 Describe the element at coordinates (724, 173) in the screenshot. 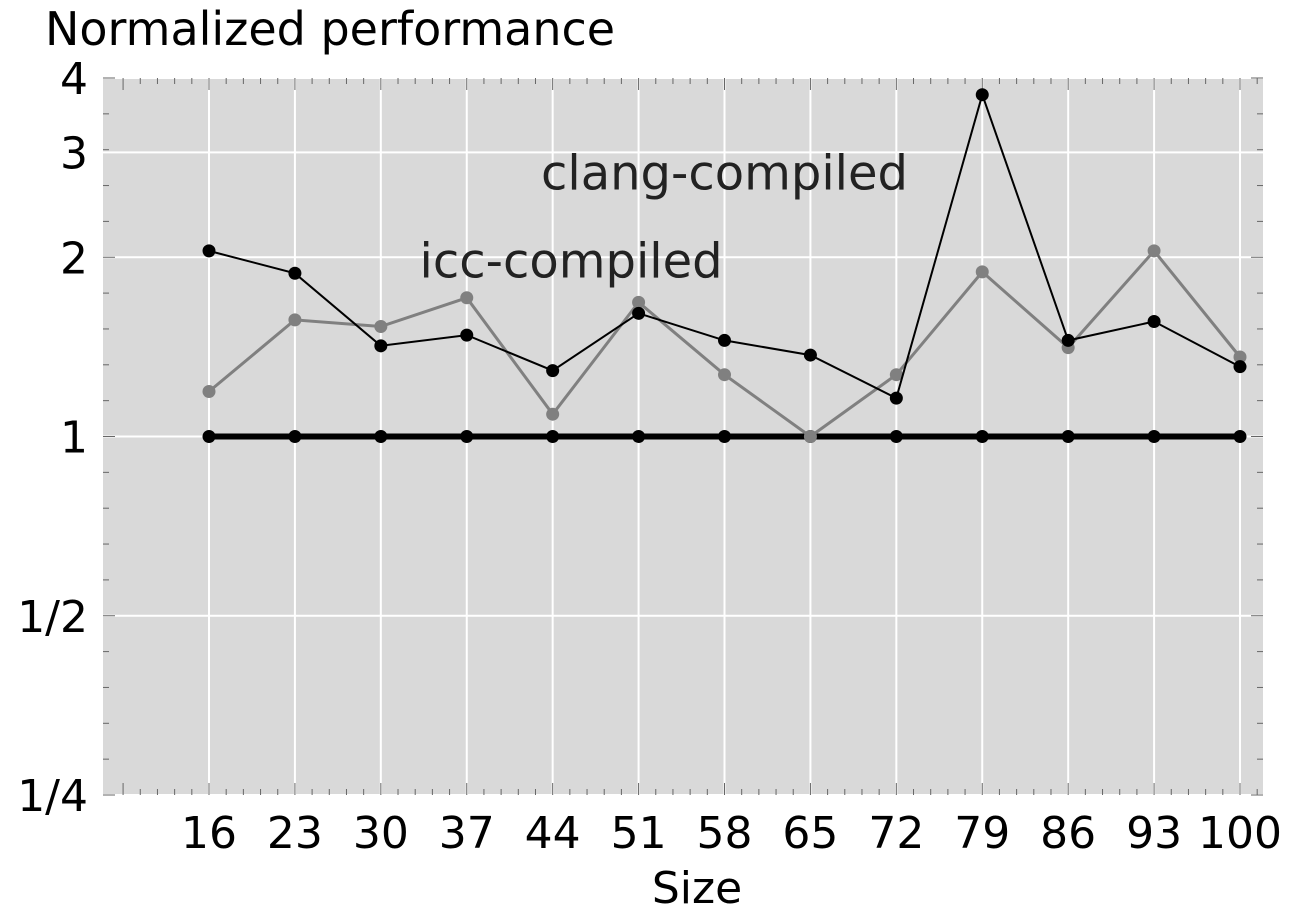

I see `annotation-label: clang-compiled` at that location.